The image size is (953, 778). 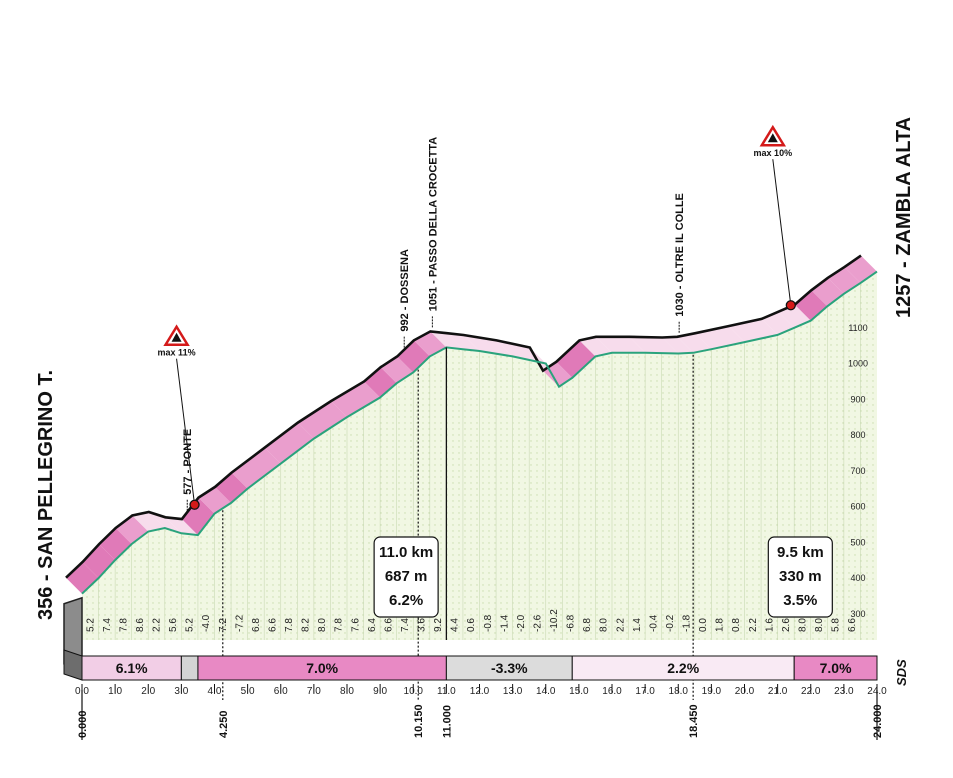 What do you see at coordinates (239, 623) in the screenshot?
I see `gradient-value-label: -7.2` at bounding box center [239, 623].